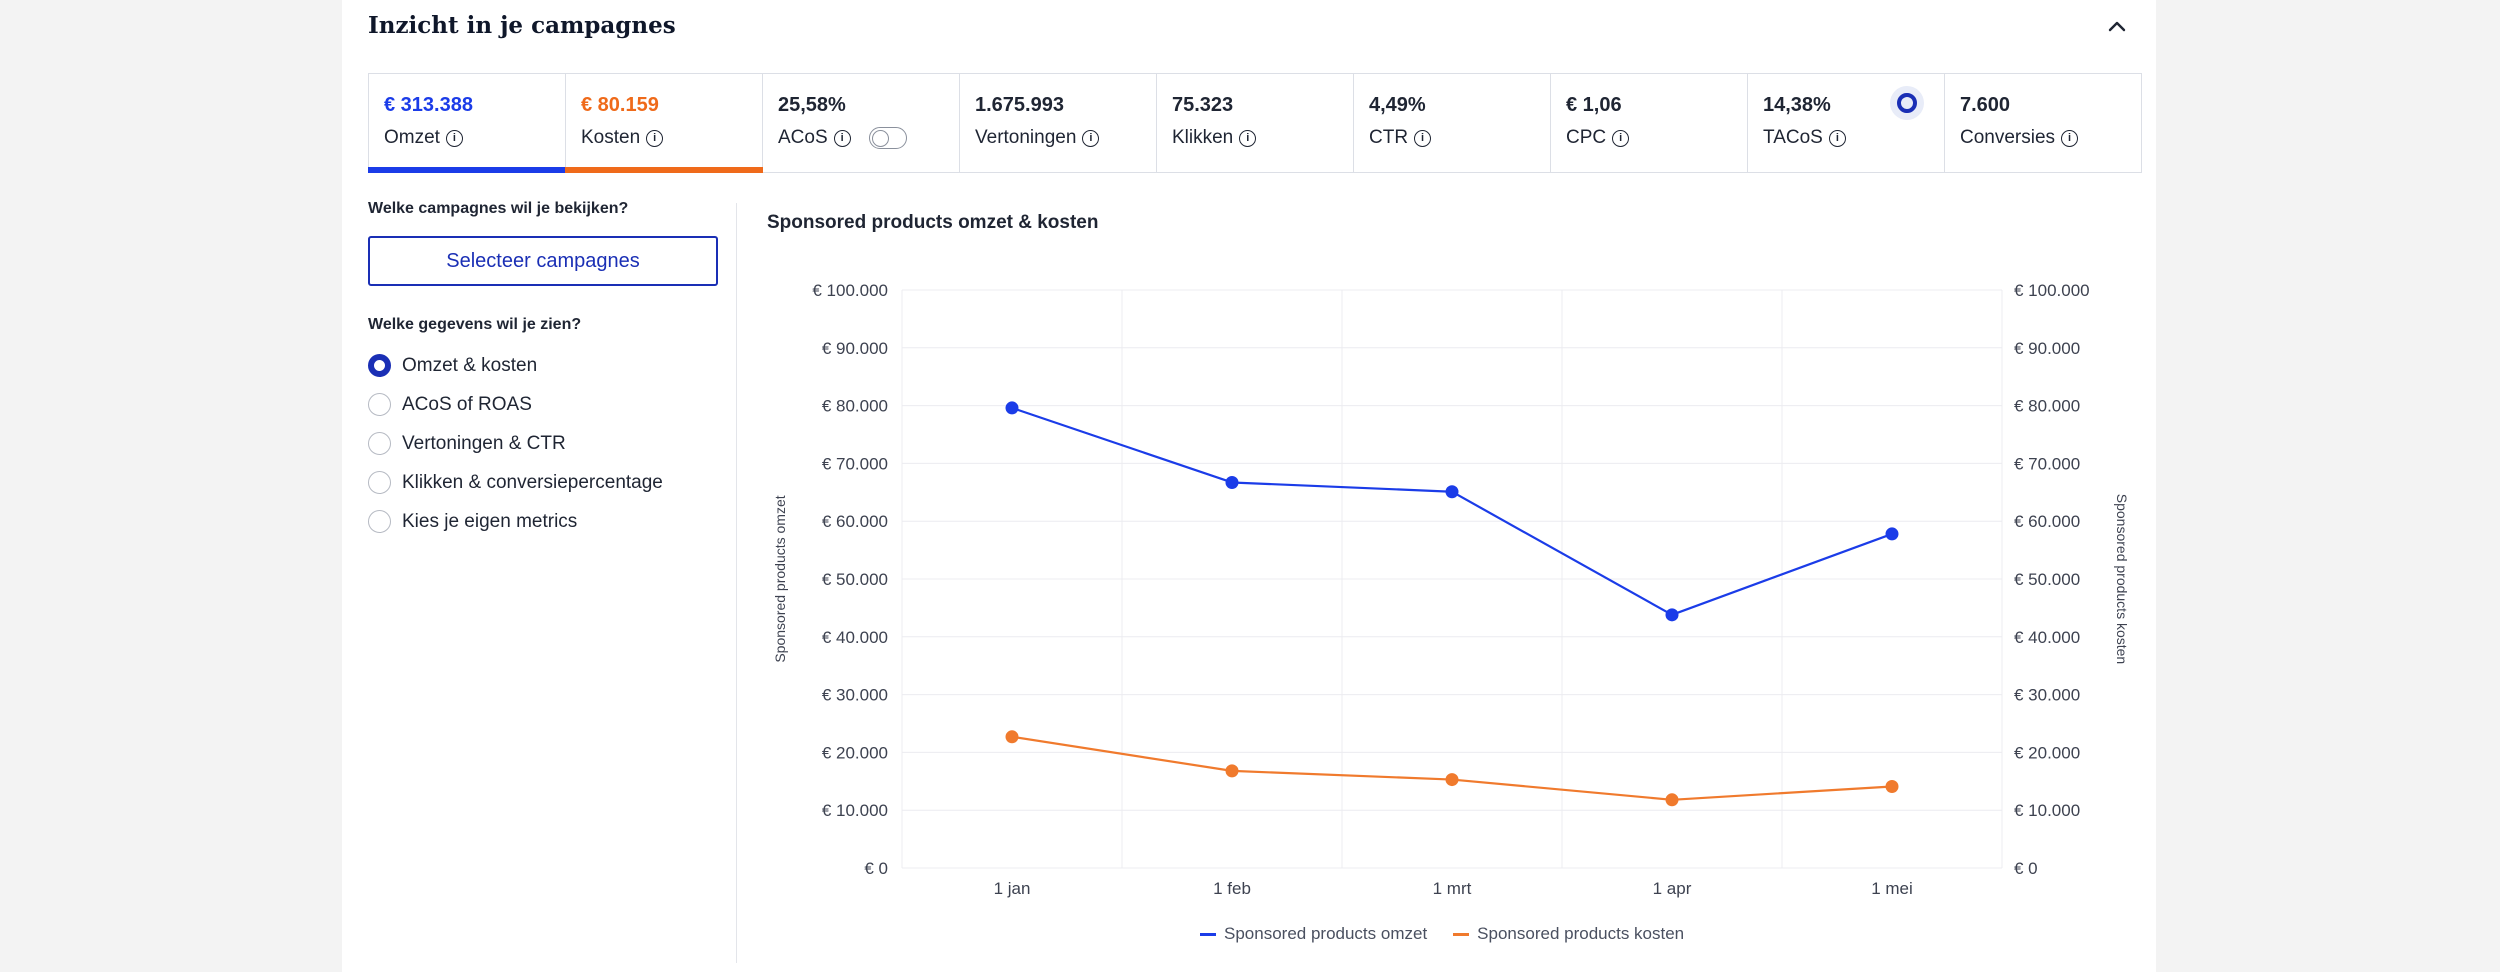 The image size is (2500, 972). I want to click on metric-tile-cpc: € 1,06 CPC i, so click(1649, 123).